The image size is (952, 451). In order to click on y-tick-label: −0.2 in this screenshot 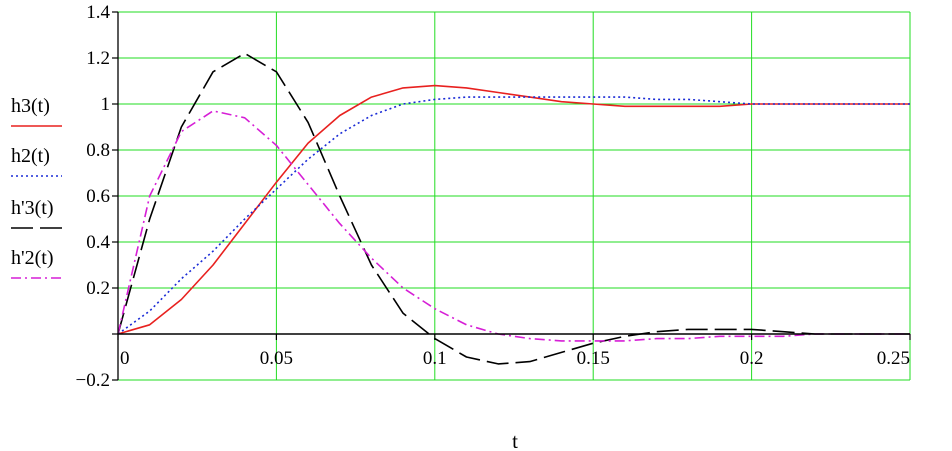, I will do `click(93, 380)`.